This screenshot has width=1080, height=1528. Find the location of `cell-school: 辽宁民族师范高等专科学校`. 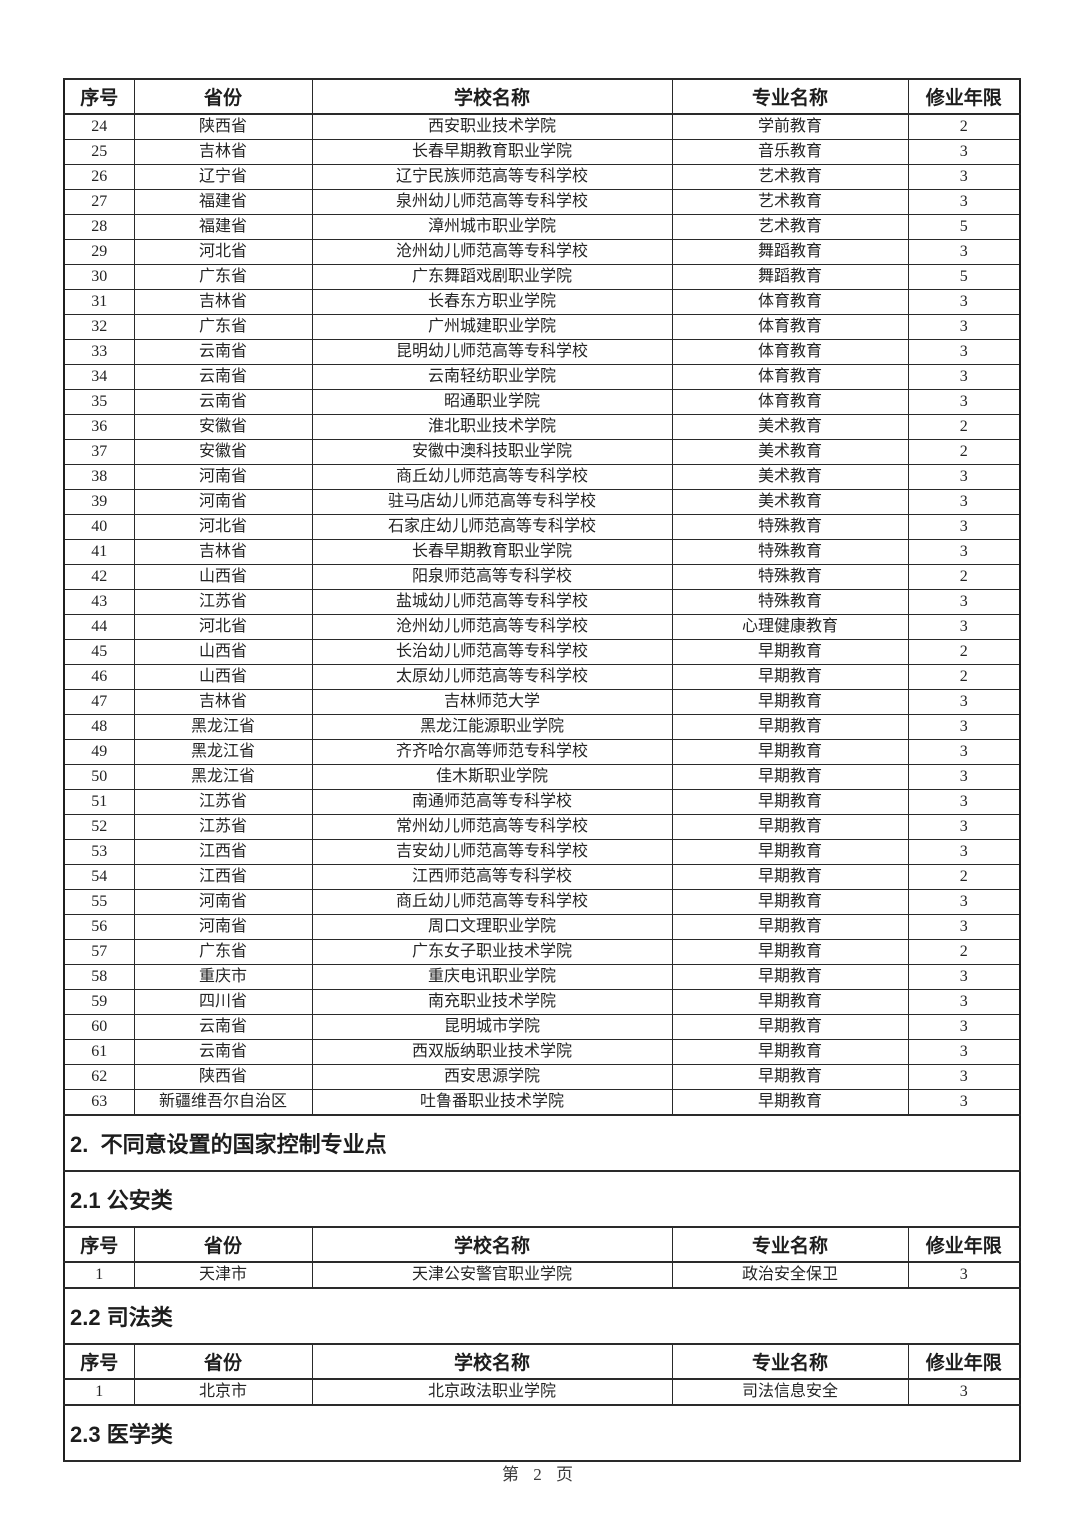

cell-school: 辽宁民族师范高等专科学校 is located at coordinates (492, 177).